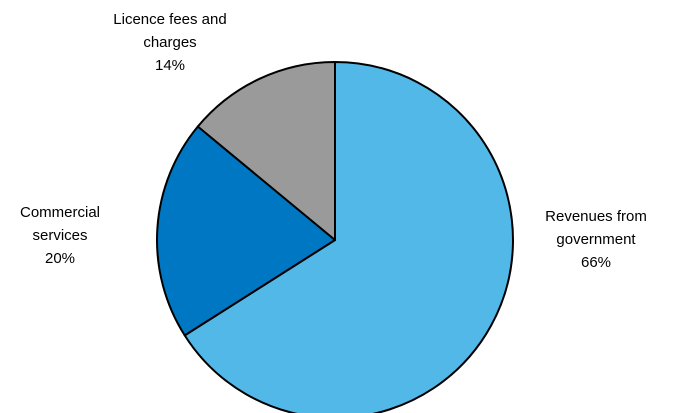  I want to click on pie-slice-licence, so click(266, 151).